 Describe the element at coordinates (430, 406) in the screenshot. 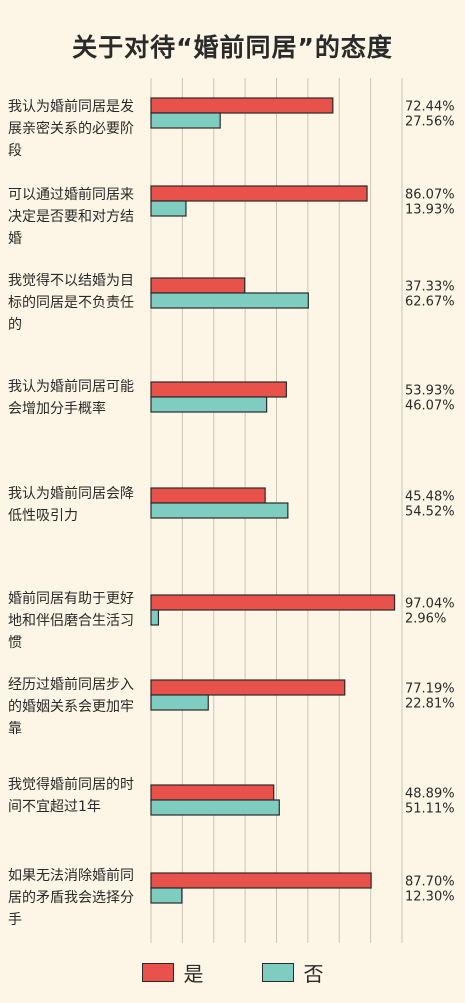

I see `data-label-no: 46.07%` at that location.